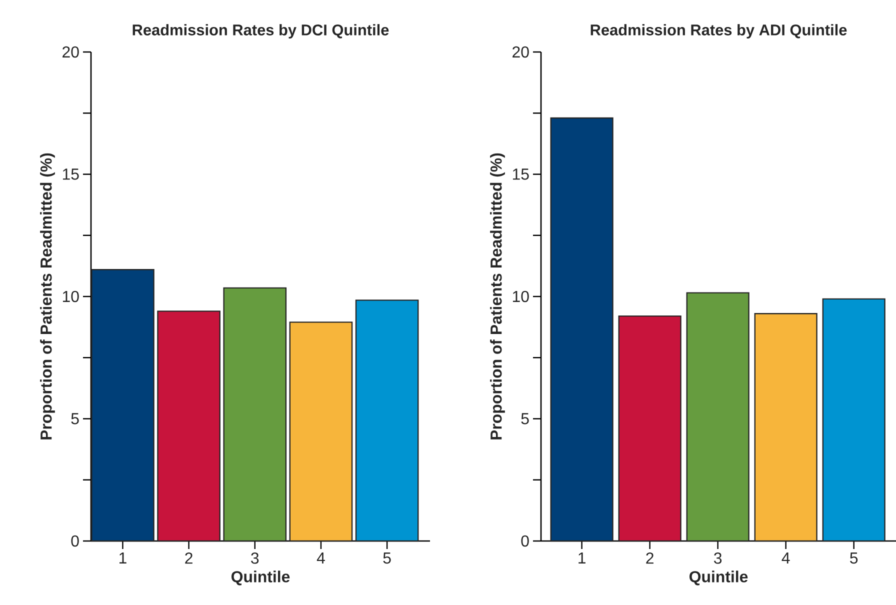 The width and height of the screenshot is (896, 605). Describe the element at coordinates (260, 31) in the screenshot. I see `chart-title: Readmission Rates by DCI Quintile` at that location.